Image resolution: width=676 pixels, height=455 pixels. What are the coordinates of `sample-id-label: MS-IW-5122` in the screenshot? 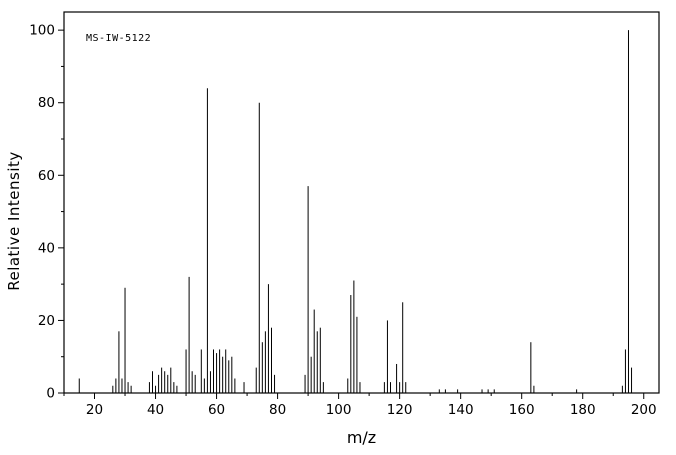 It's located at (119, 38).